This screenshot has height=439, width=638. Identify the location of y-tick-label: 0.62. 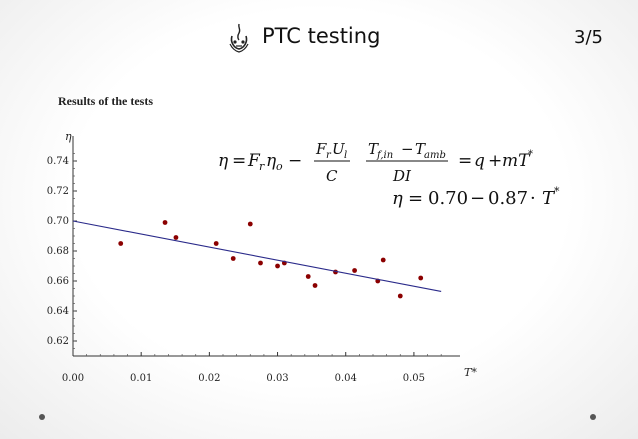
(58, 341).